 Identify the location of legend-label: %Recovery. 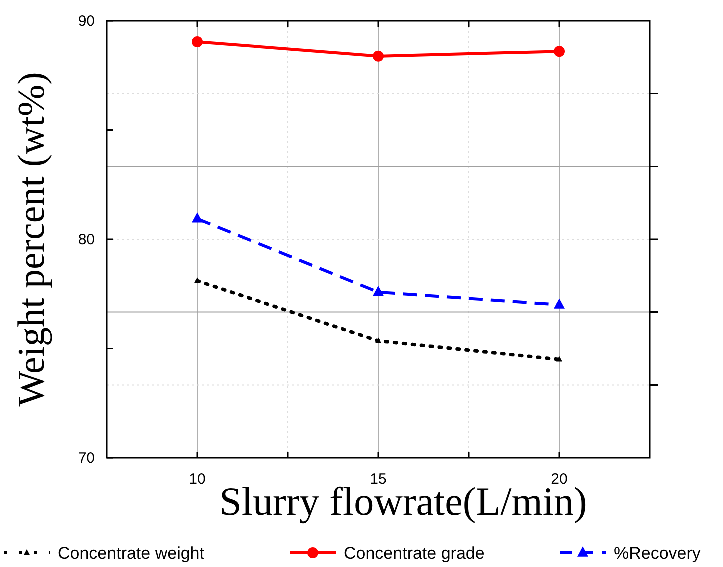
(658, 553).